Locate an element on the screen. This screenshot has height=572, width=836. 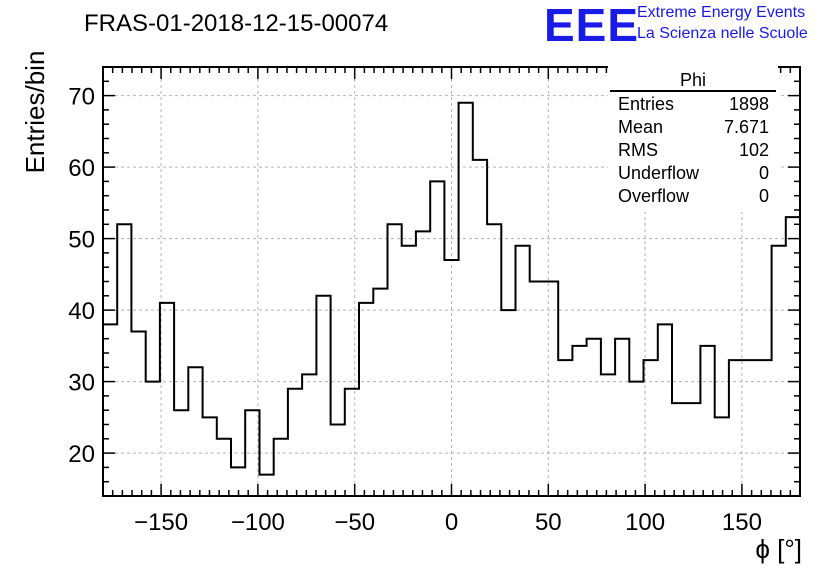
logo-caption-line1: Extreme Energy Events is located at coordinates (721, 12).